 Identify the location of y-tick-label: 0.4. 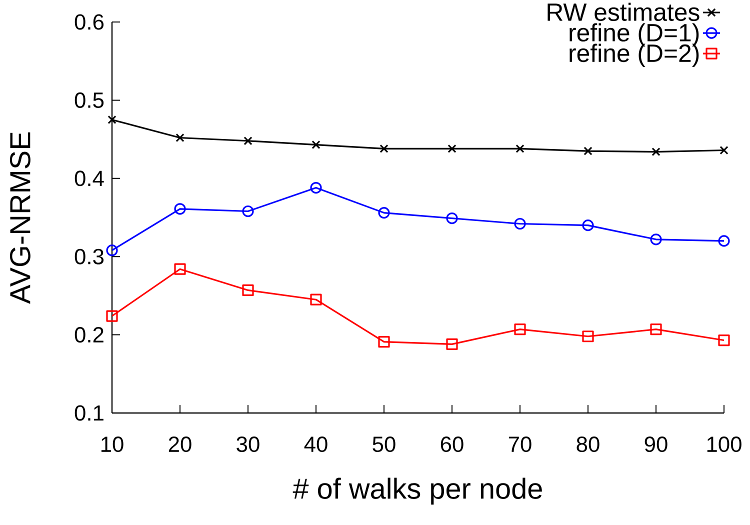
(89, 178).